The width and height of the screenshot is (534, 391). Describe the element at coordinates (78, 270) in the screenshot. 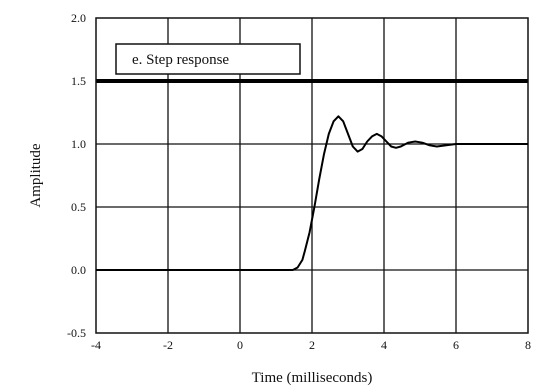

I see `y-tick-label: 0.0` at that location.